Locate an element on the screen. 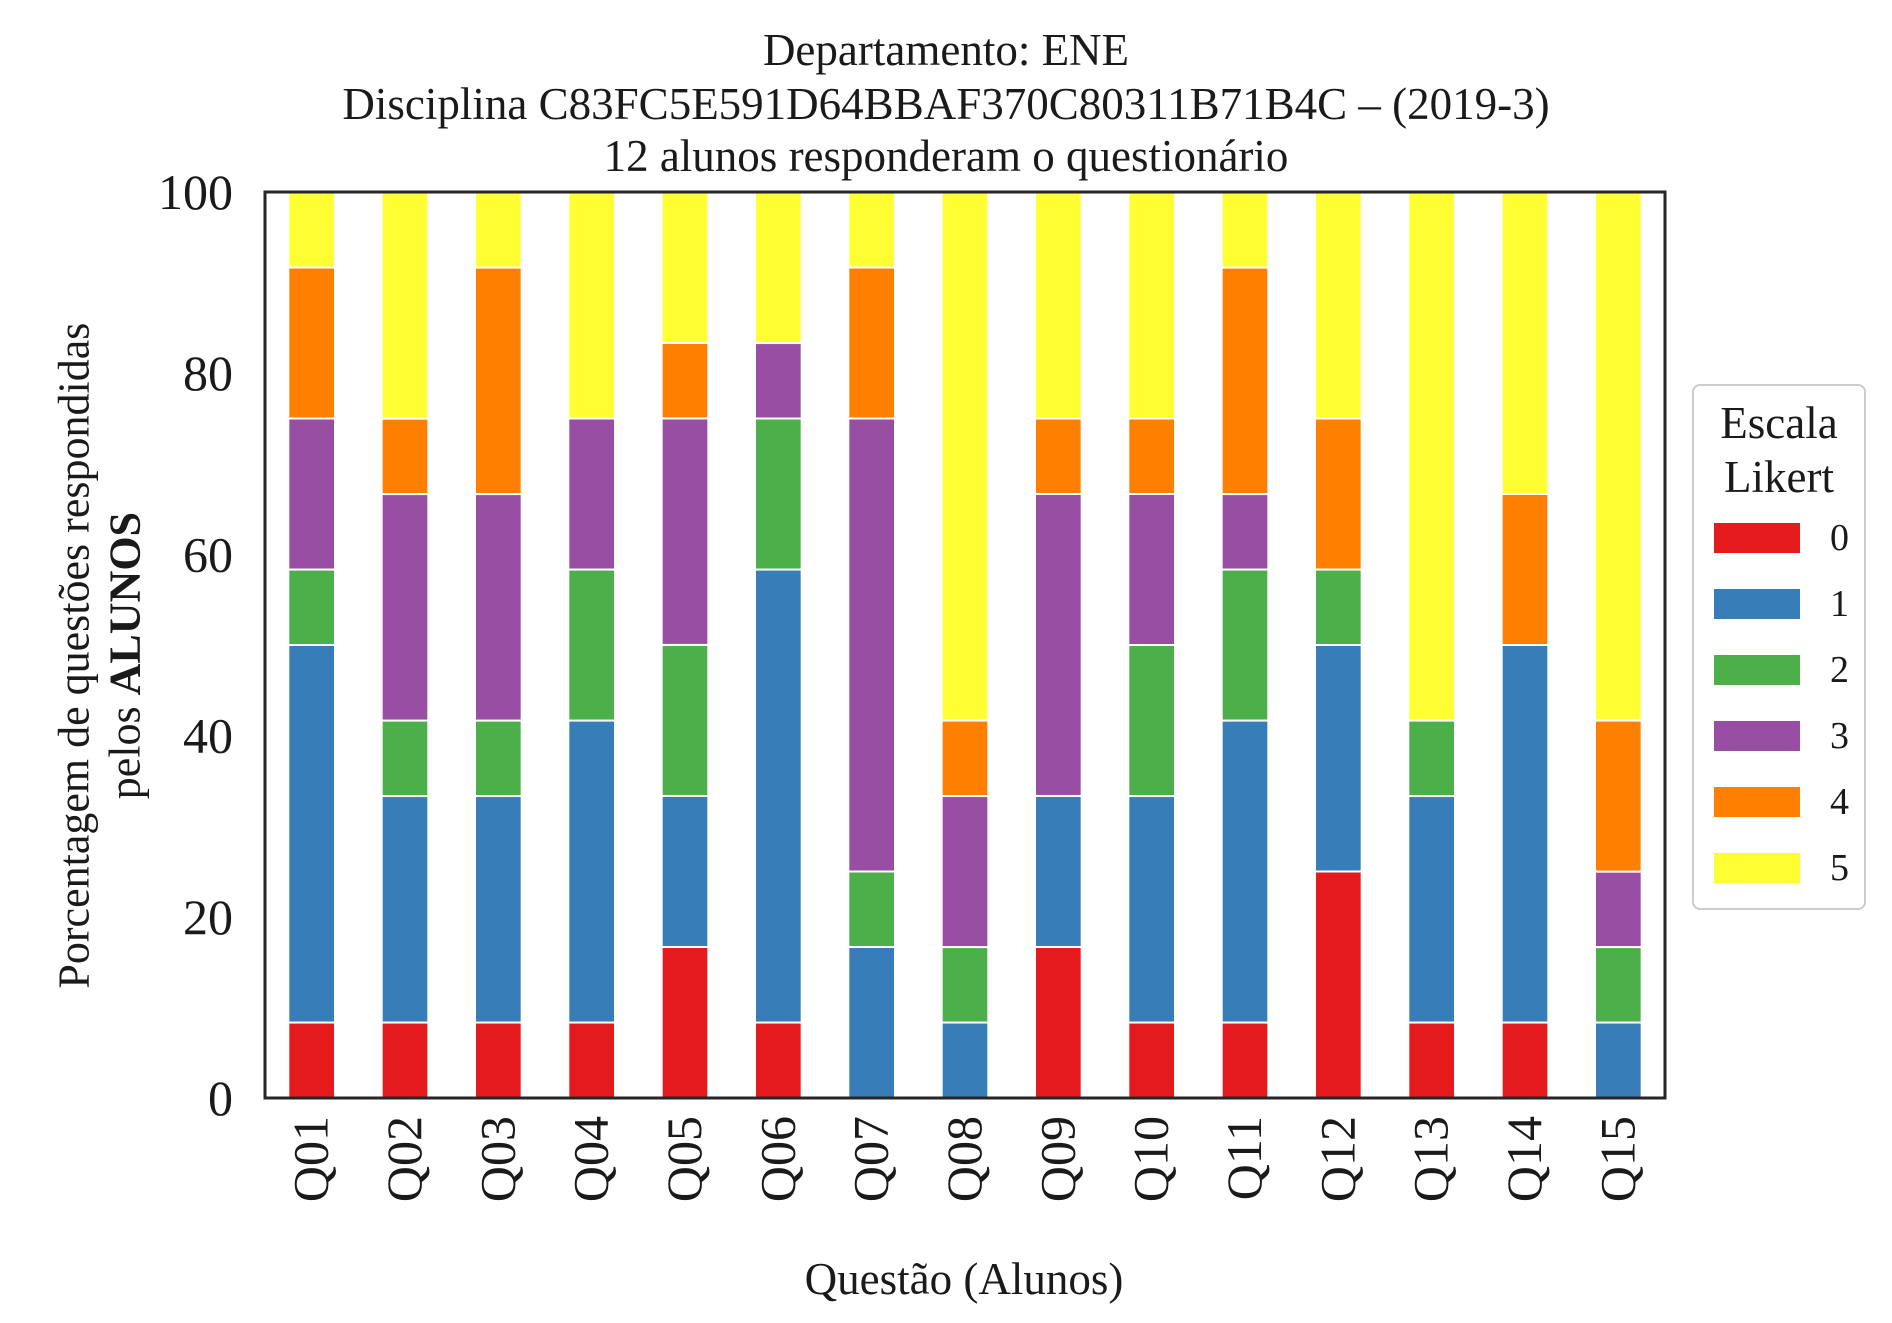 The height and width of the screenshot is (1323, 1892). legend-item-3: 3 is located at coordinates (1779, 736).